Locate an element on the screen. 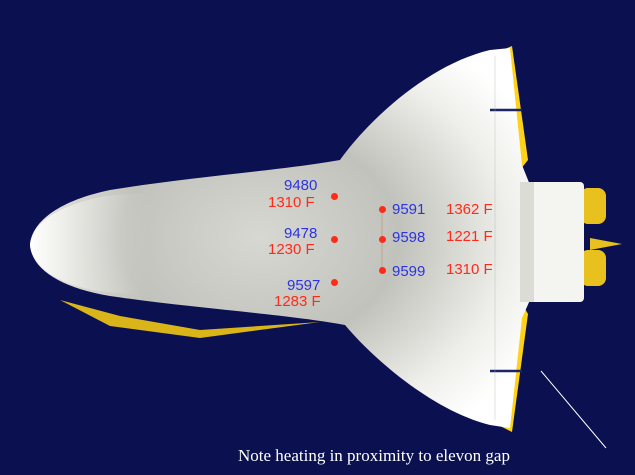 The width and height of the screenshot is (635, 475). sensor-id-9591: 9591 is located at coordinates (409, 209).